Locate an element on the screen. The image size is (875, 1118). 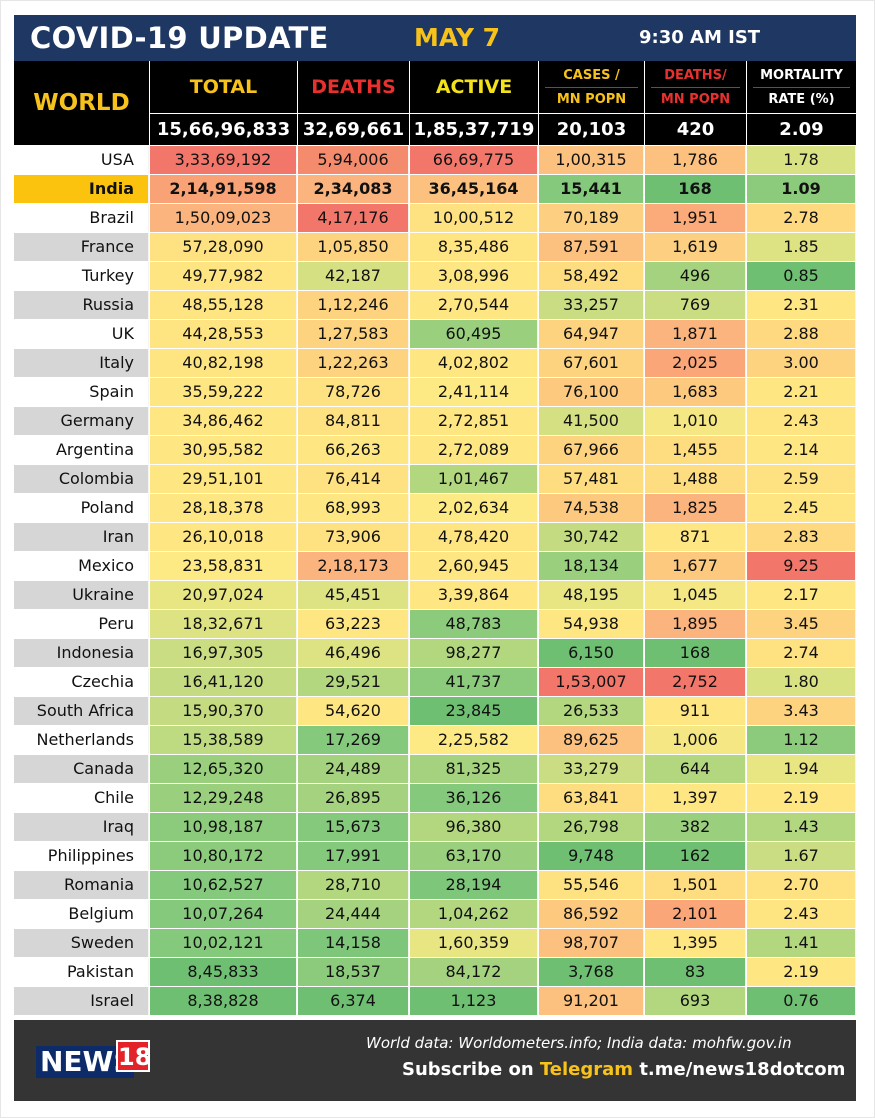
country-name: Spain is located at coordinates (81, 392).